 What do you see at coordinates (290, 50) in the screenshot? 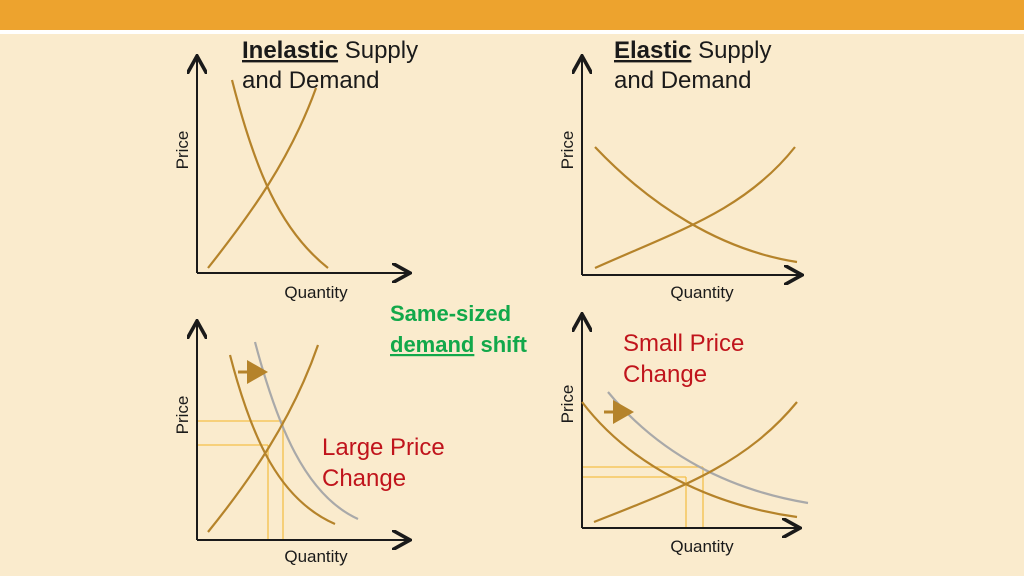
I see `title-key: Inelastic` at bounding box center [290, 50].